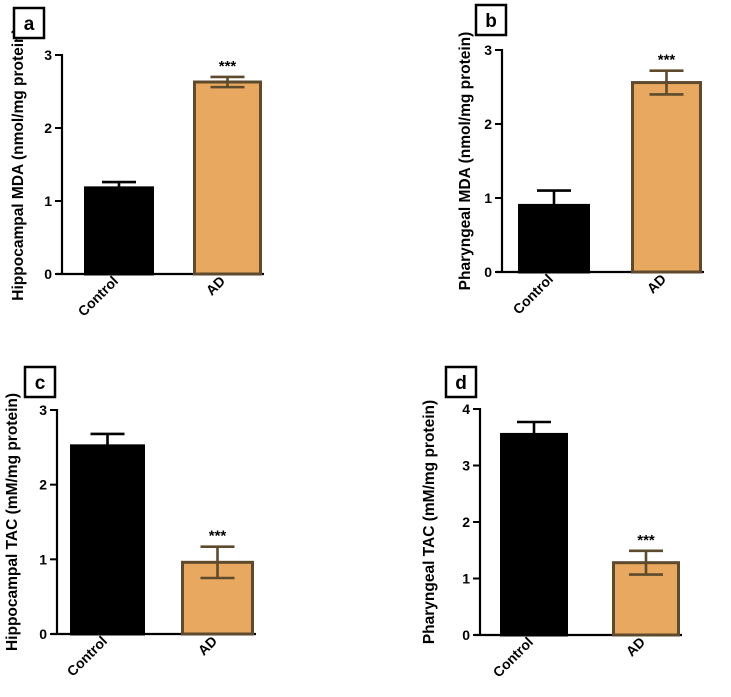 The image size is (731, 697). What do you see at coordinates (18, 164) in the screenshot?
I see `y-axis-label: Hippocampal MDA (nmol/mg protein)` at bounding box center [18, 164].